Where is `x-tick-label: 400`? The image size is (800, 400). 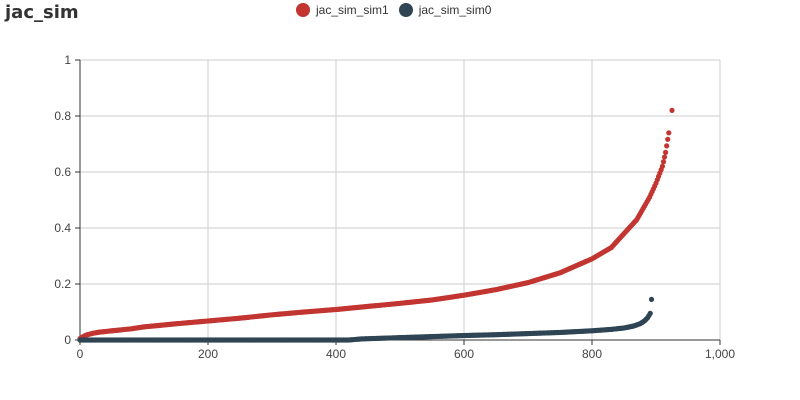
x-tick-label: 400 is located at coordinates (336, 354).